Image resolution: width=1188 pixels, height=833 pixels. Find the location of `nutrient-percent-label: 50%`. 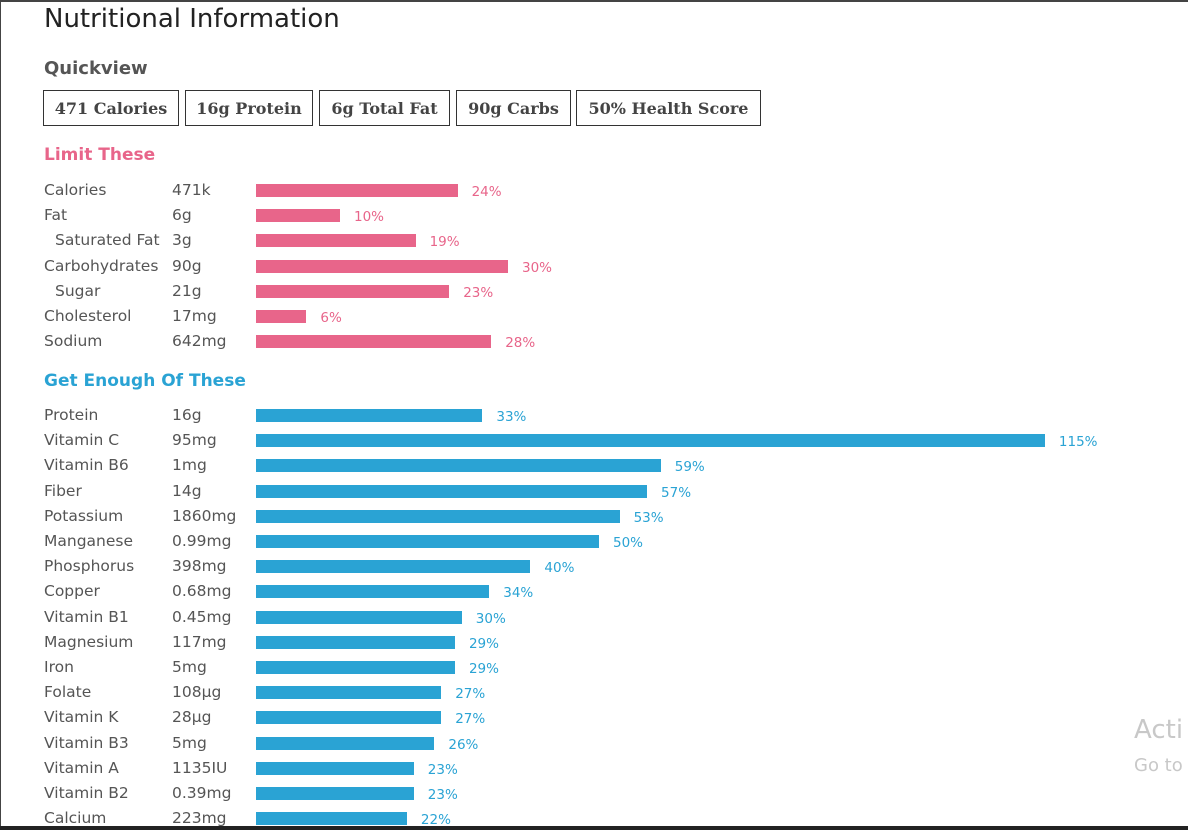

nutrient-percent-label: 50% is located at coordinates (628, 543).